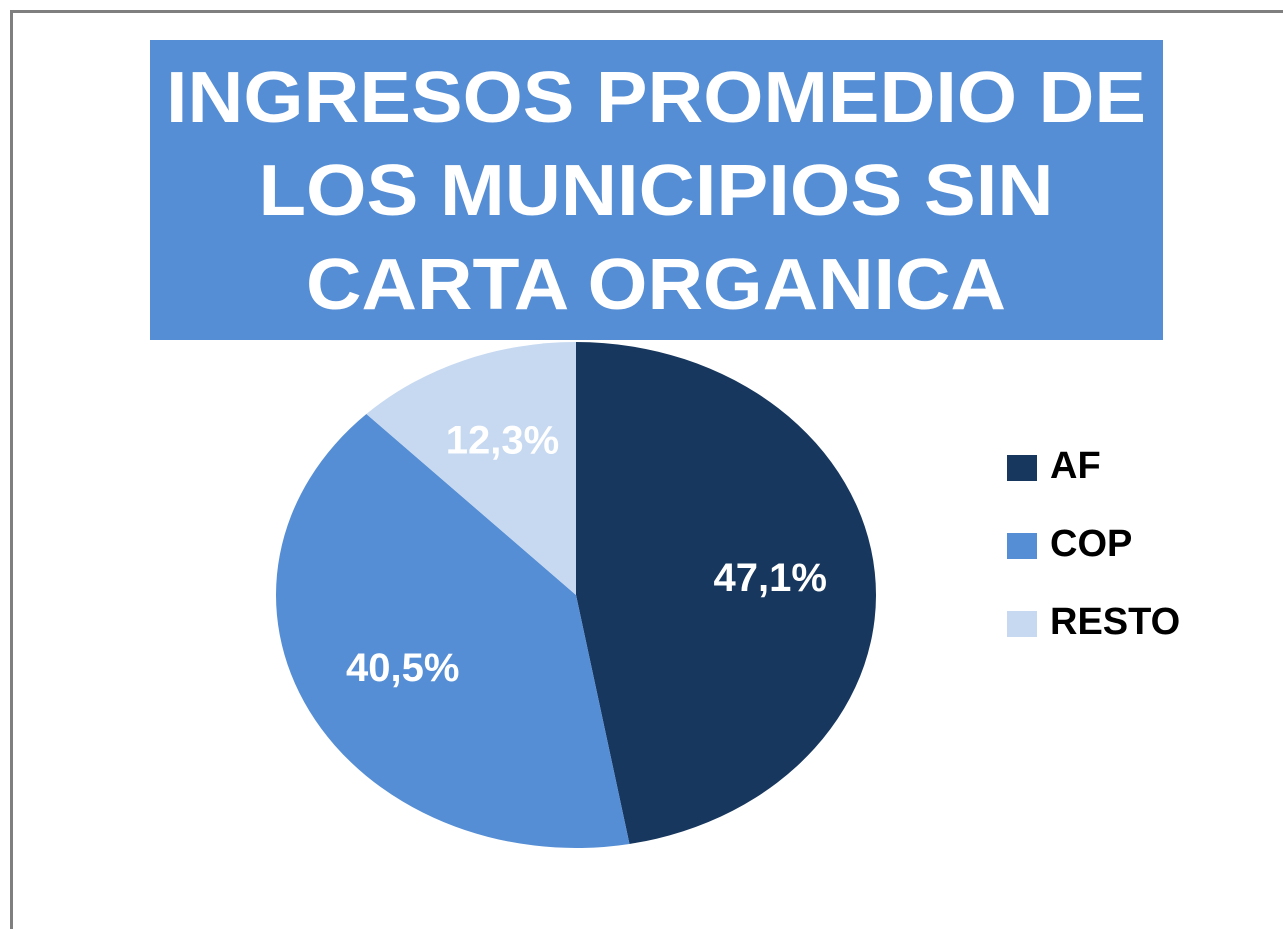 The height and width of the screenshot is (929, 1283). Describe the element at coordinates (656, 98) in the screenshot. I see `chart-title: INGRESOS PROMEDIO DE` at that location.